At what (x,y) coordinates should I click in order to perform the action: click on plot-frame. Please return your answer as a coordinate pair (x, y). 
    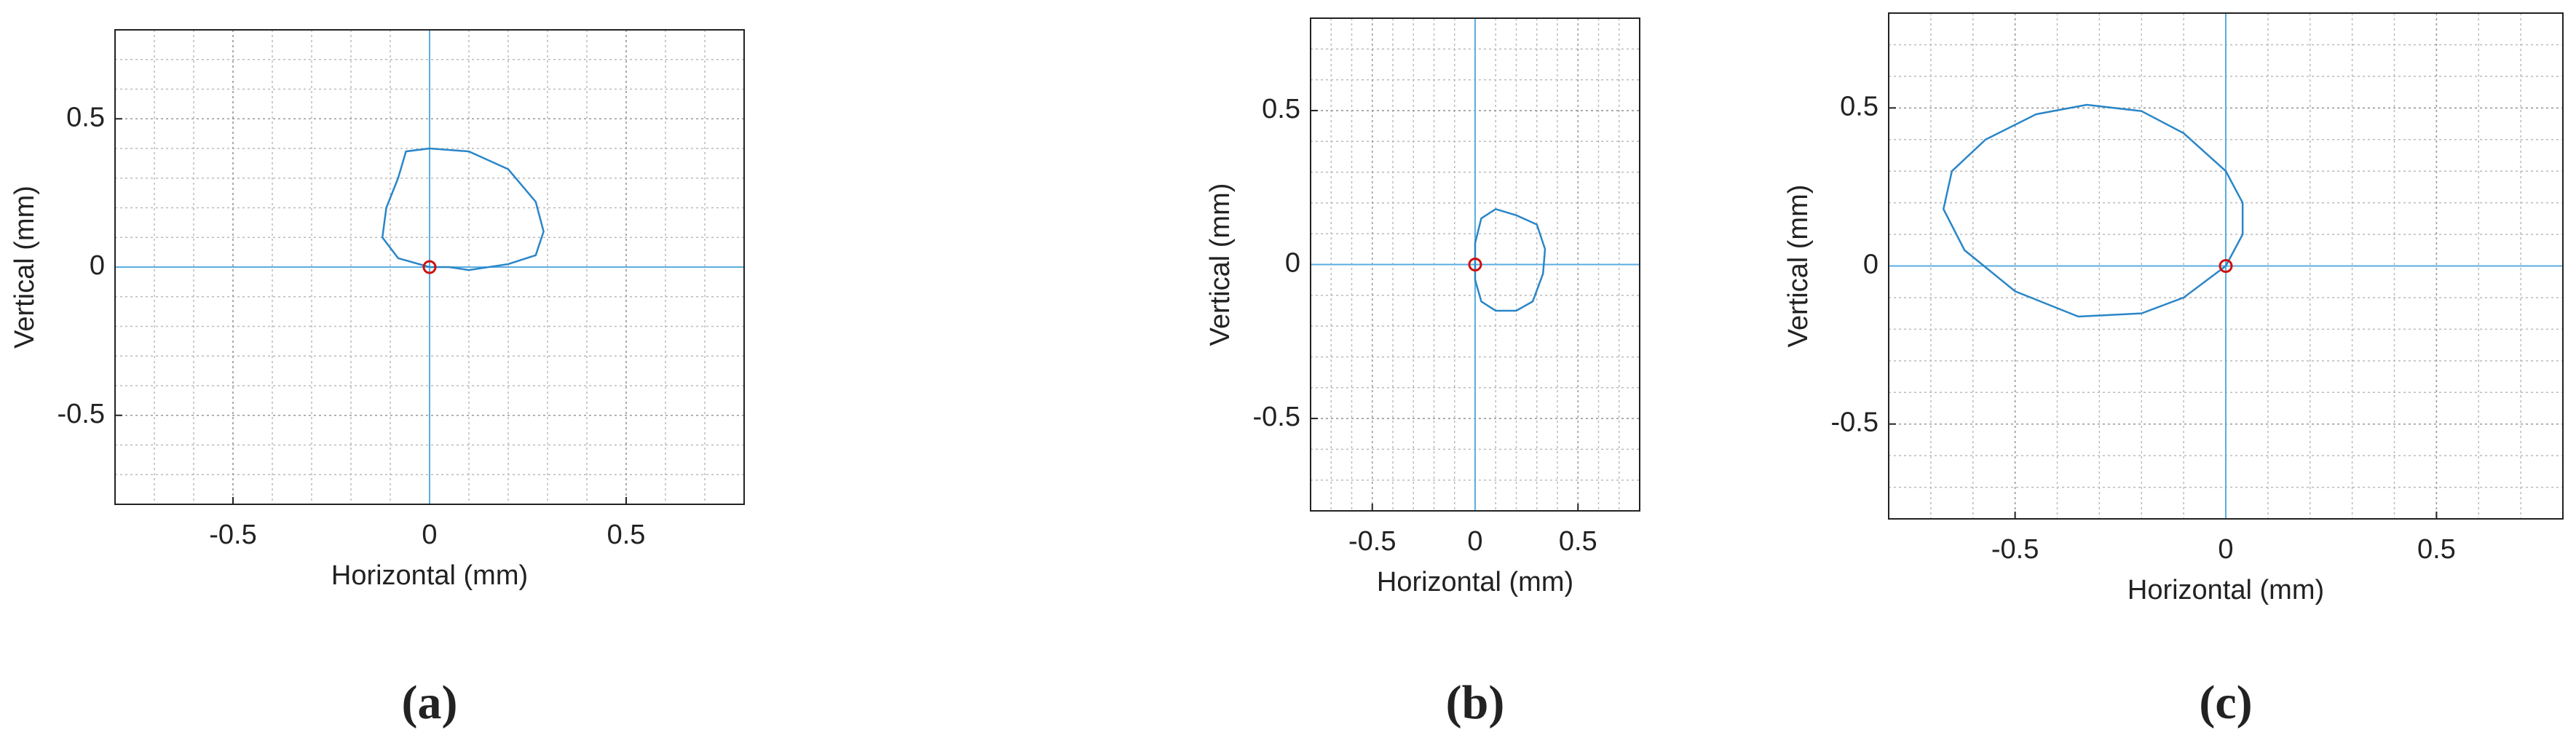
    Looking at the image, I should click on (1475, 264).